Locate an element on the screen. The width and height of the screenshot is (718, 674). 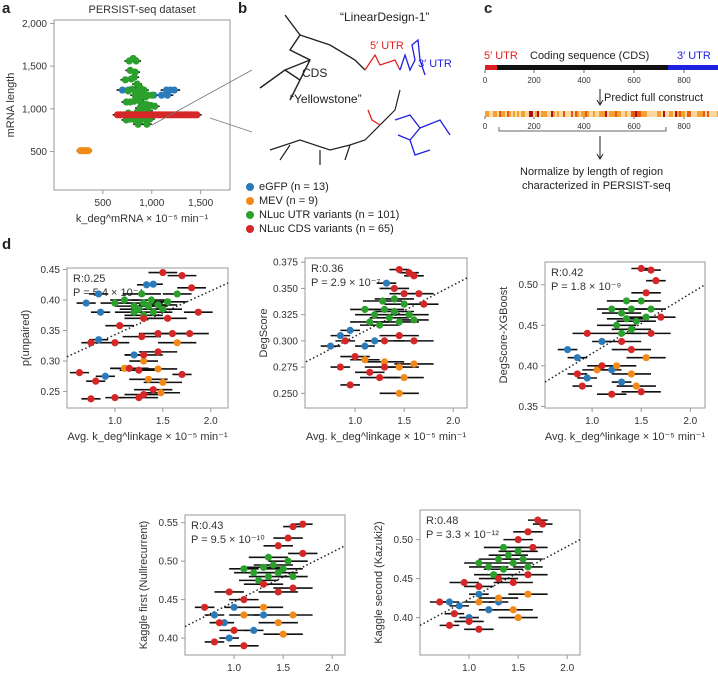
structure-name-lineardesign: “LinearDesign-1” is located at coordinates (385, 17).